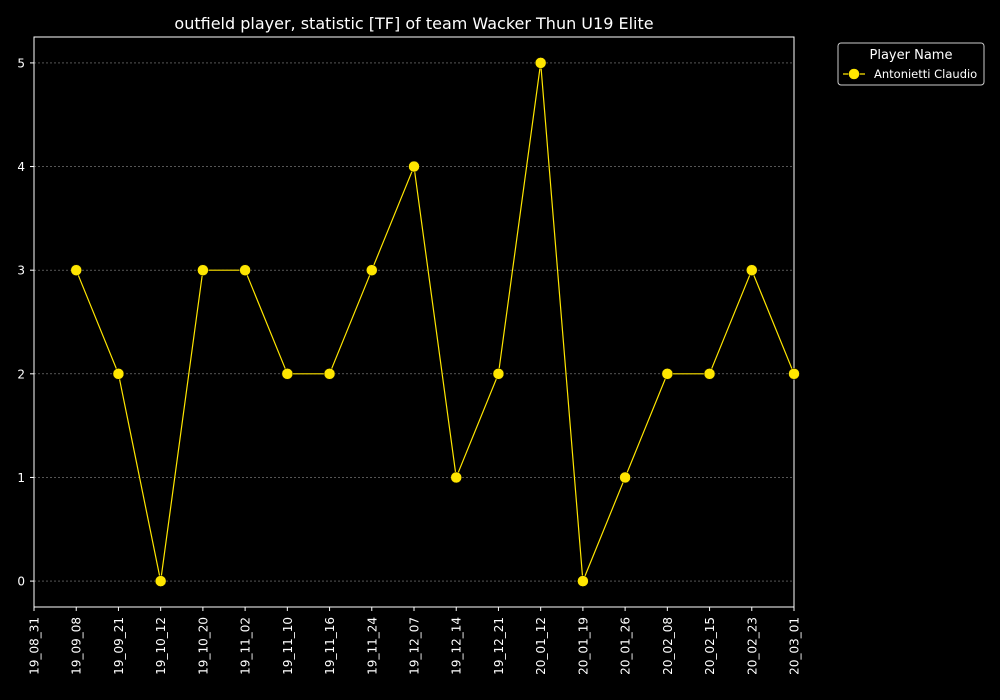  What do you see at coordinates (911, 55) in the screenshot?
I see `legend-title: Player Name` at bounding box center [911, 55].